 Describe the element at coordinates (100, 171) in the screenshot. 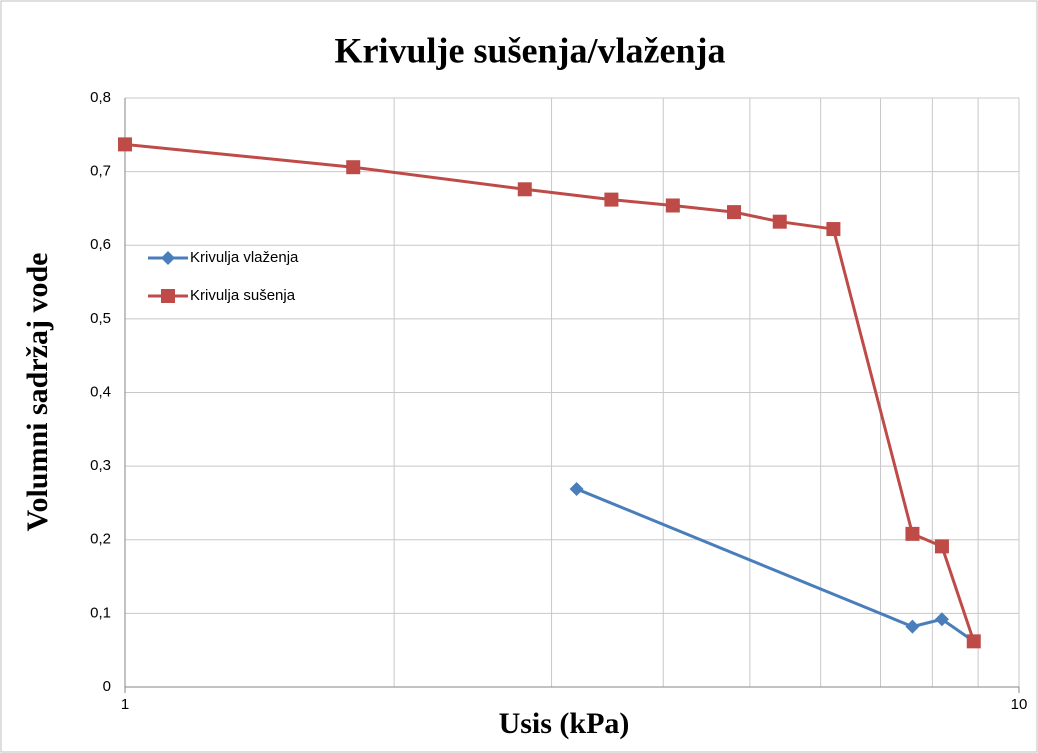

I see `y-tick-label: 0,7` at that location.